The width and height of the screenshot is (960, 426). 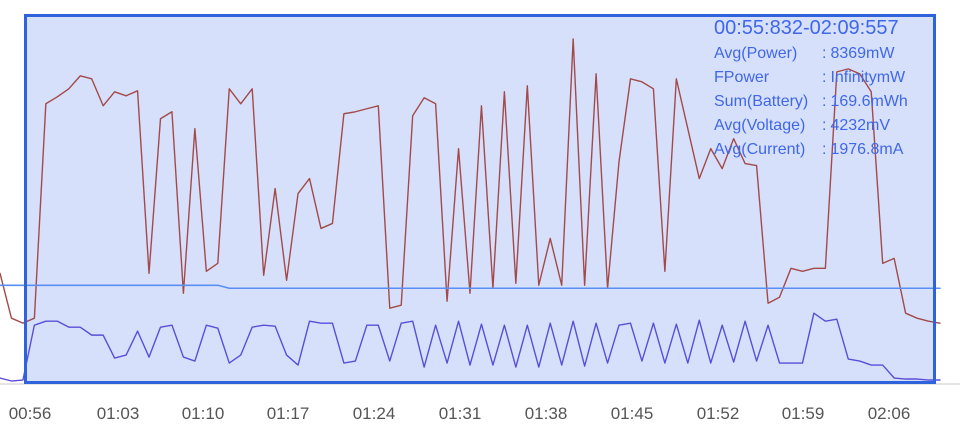 I want to click on stat-label: Avg(Power), so click(x=756, y=53).